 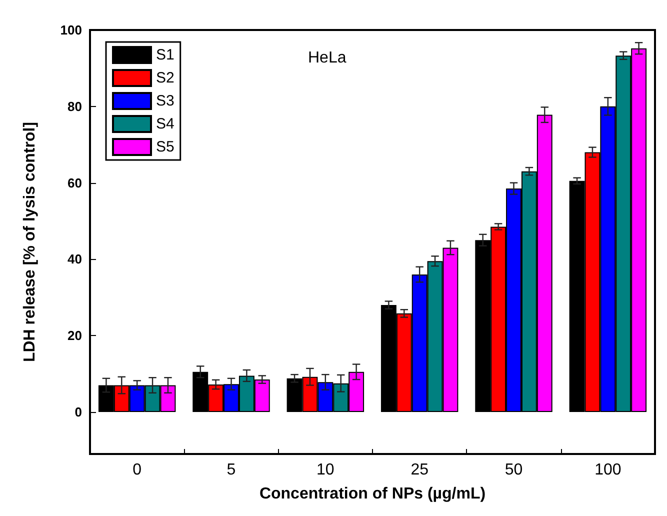 What do you see at coordinates (75, 259) in the screenshot?
I see `y-tick-label: 40` at bounding box center [75, 259].